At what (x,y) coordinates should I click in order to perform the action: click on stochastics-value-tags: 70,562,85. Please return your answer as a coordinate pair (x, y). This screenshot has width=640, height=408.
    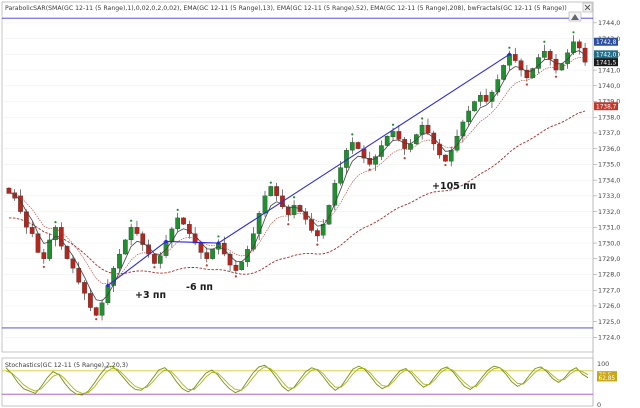
    Looking at the image, I should click on (607, 376).